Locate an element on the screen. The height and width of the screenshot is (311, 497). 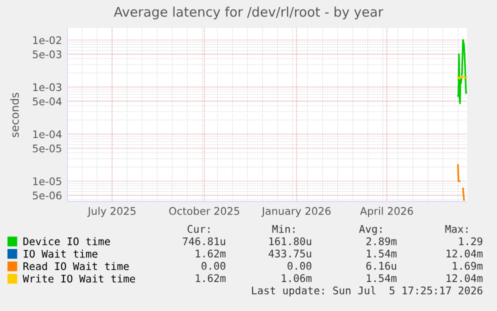
y-tick-label: 5e-03 is located at coordinates (47, 54).